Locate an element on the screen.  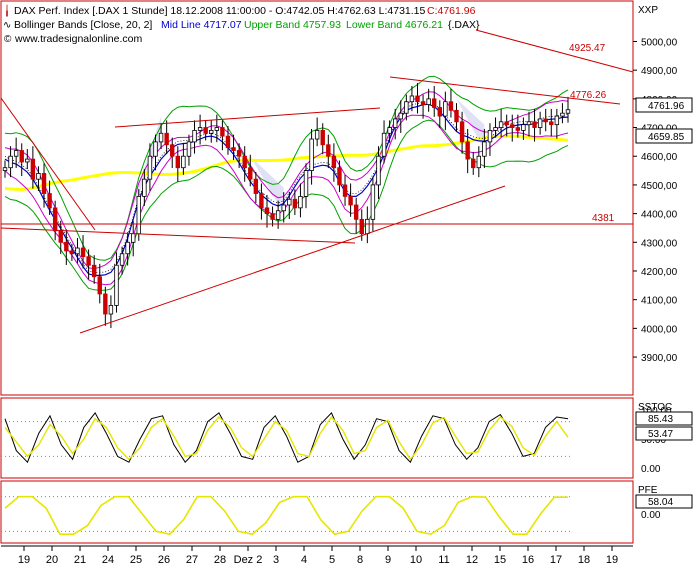
price-label: 4761.96 is located at coordinates (666, 106).